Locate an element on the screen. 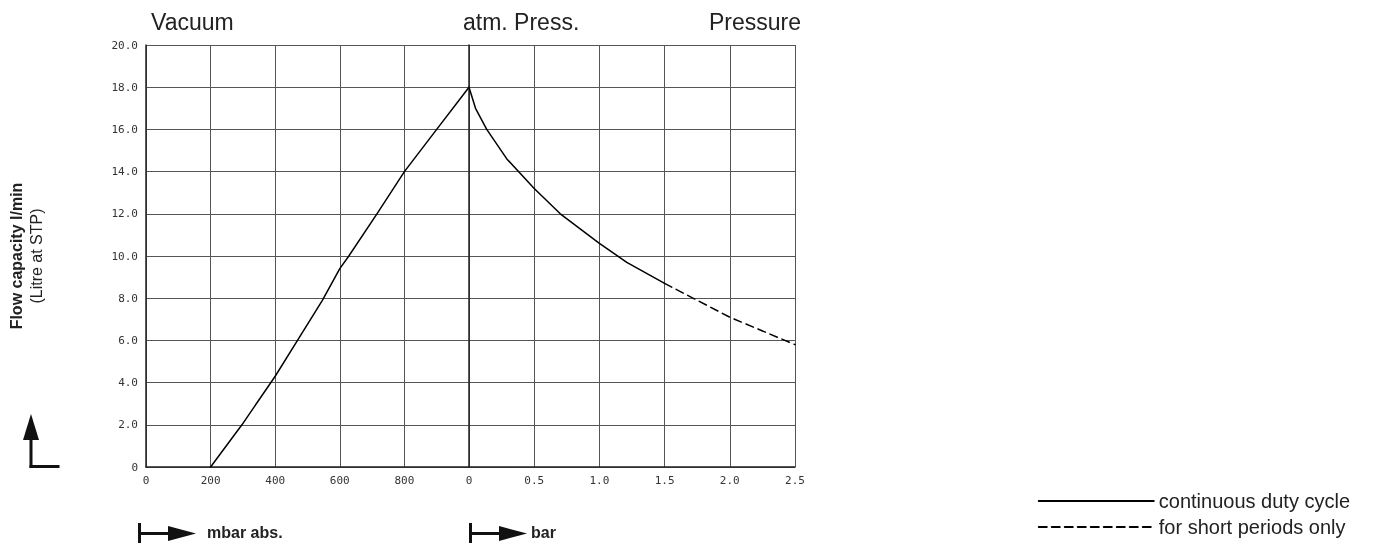 Image resolution: width=1375 pixels, height=546 pixels. y-tick-label: 2.0 is located at coordinates (128, 425).